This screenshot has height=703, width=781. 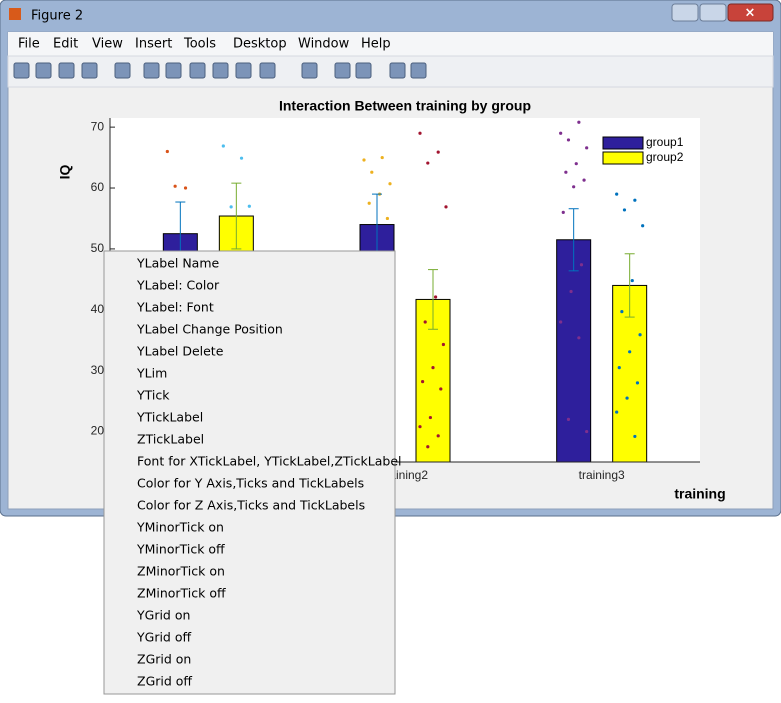 I want to click on minimize-button, so click(x=685, y=12).